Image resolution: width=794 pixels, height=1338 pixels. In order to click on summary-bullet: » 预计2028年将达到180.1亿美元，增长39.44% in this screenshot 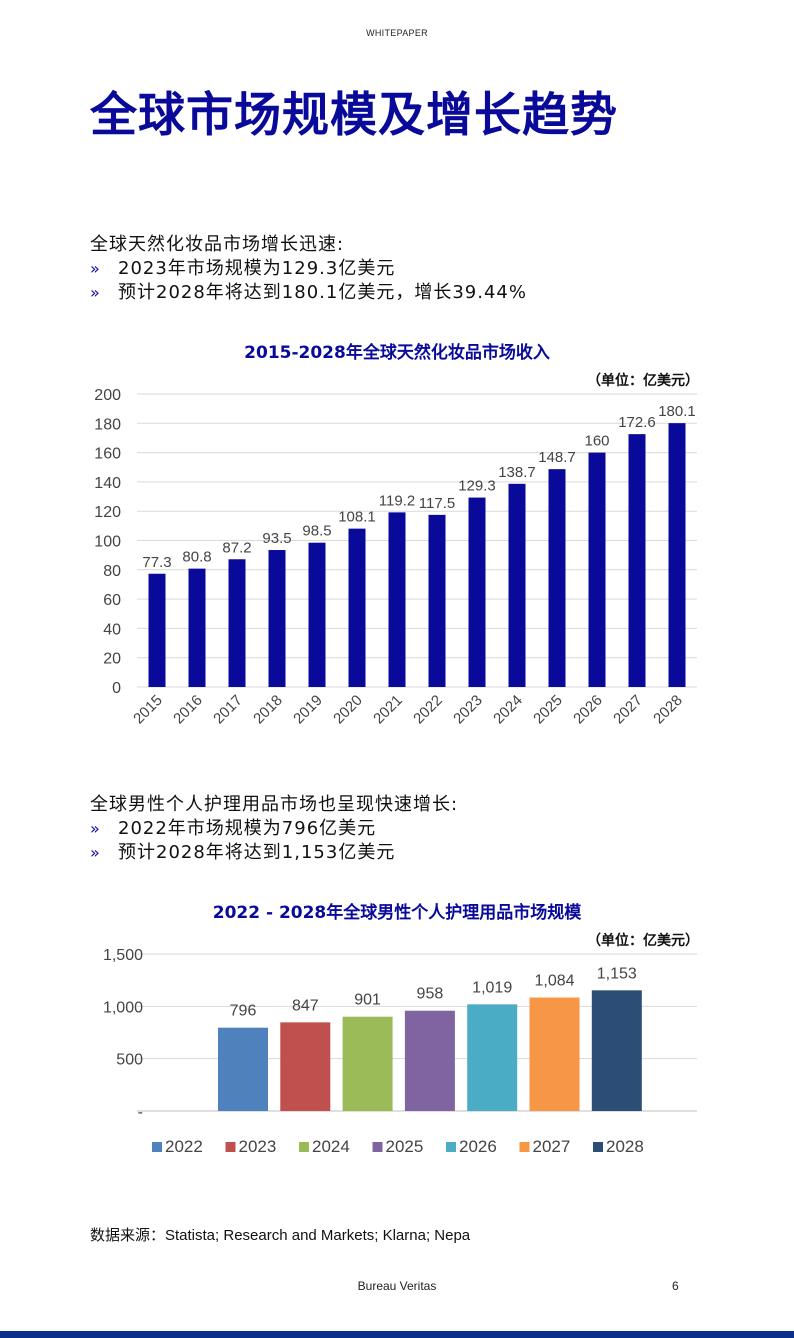, I will do `click(308, 293)`.